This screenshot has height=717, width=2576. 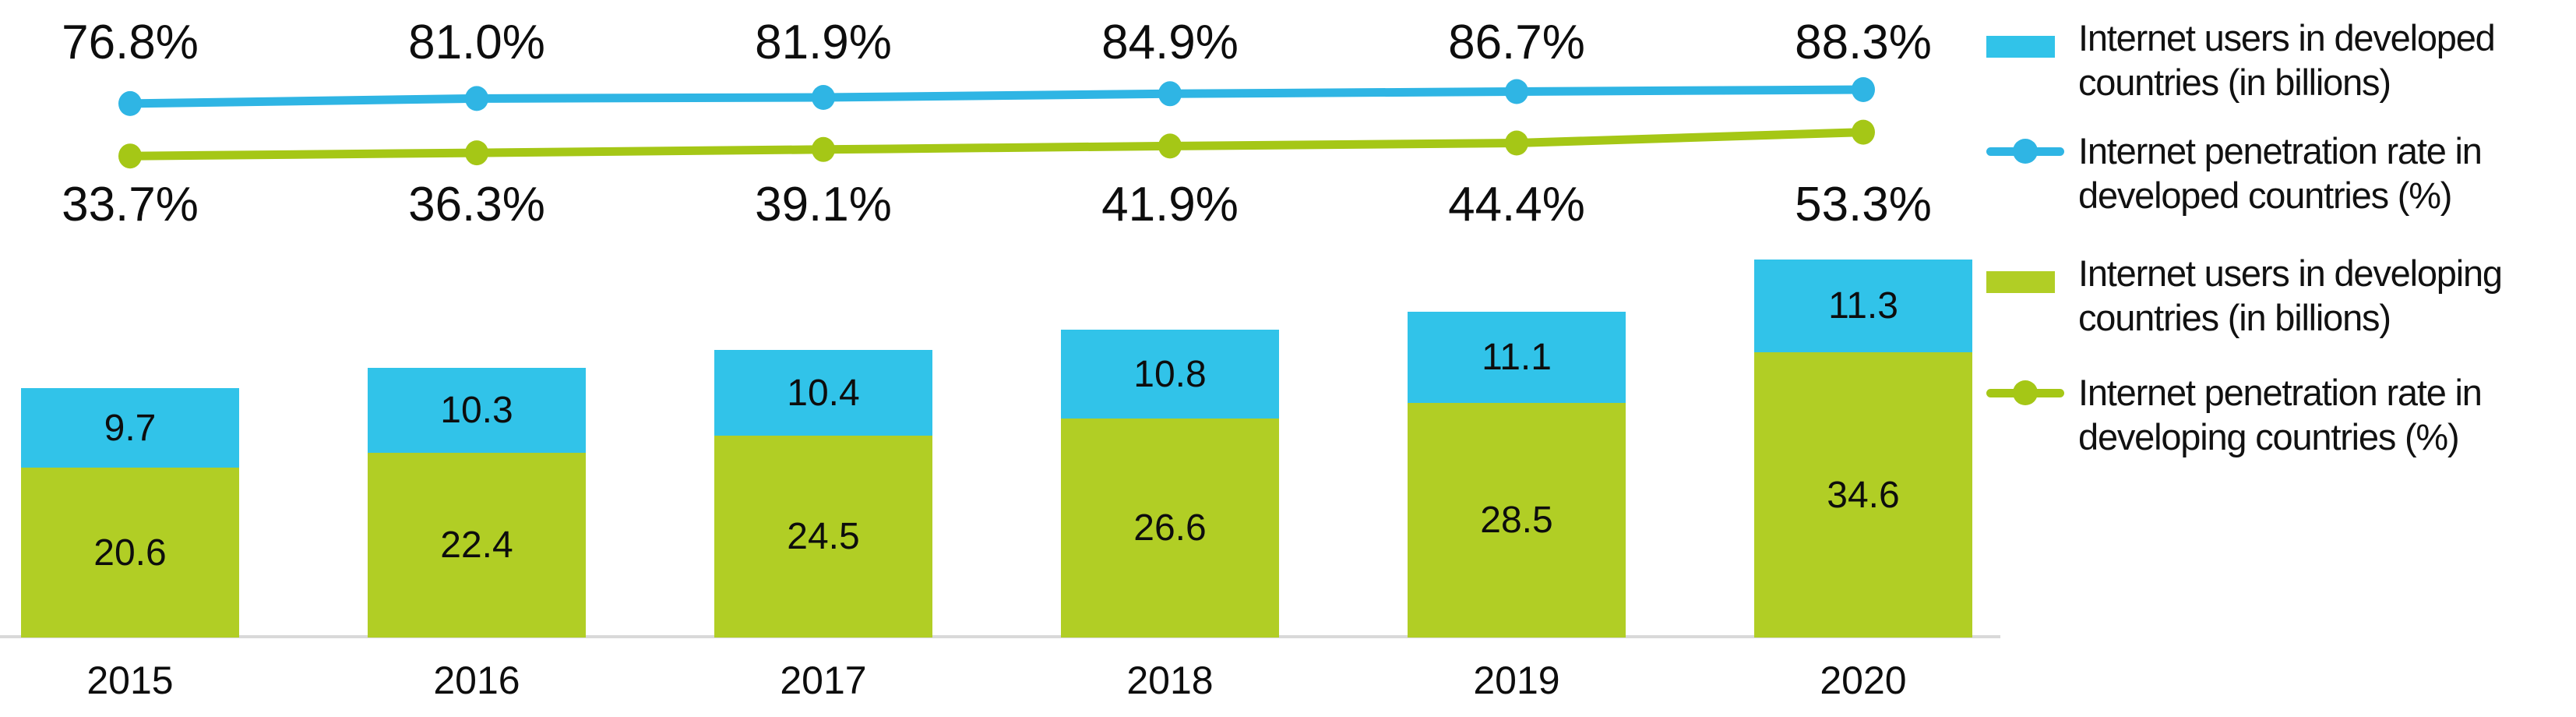 I want to click on bar-value-developed: 10.8, so click(x=1170, y=374).